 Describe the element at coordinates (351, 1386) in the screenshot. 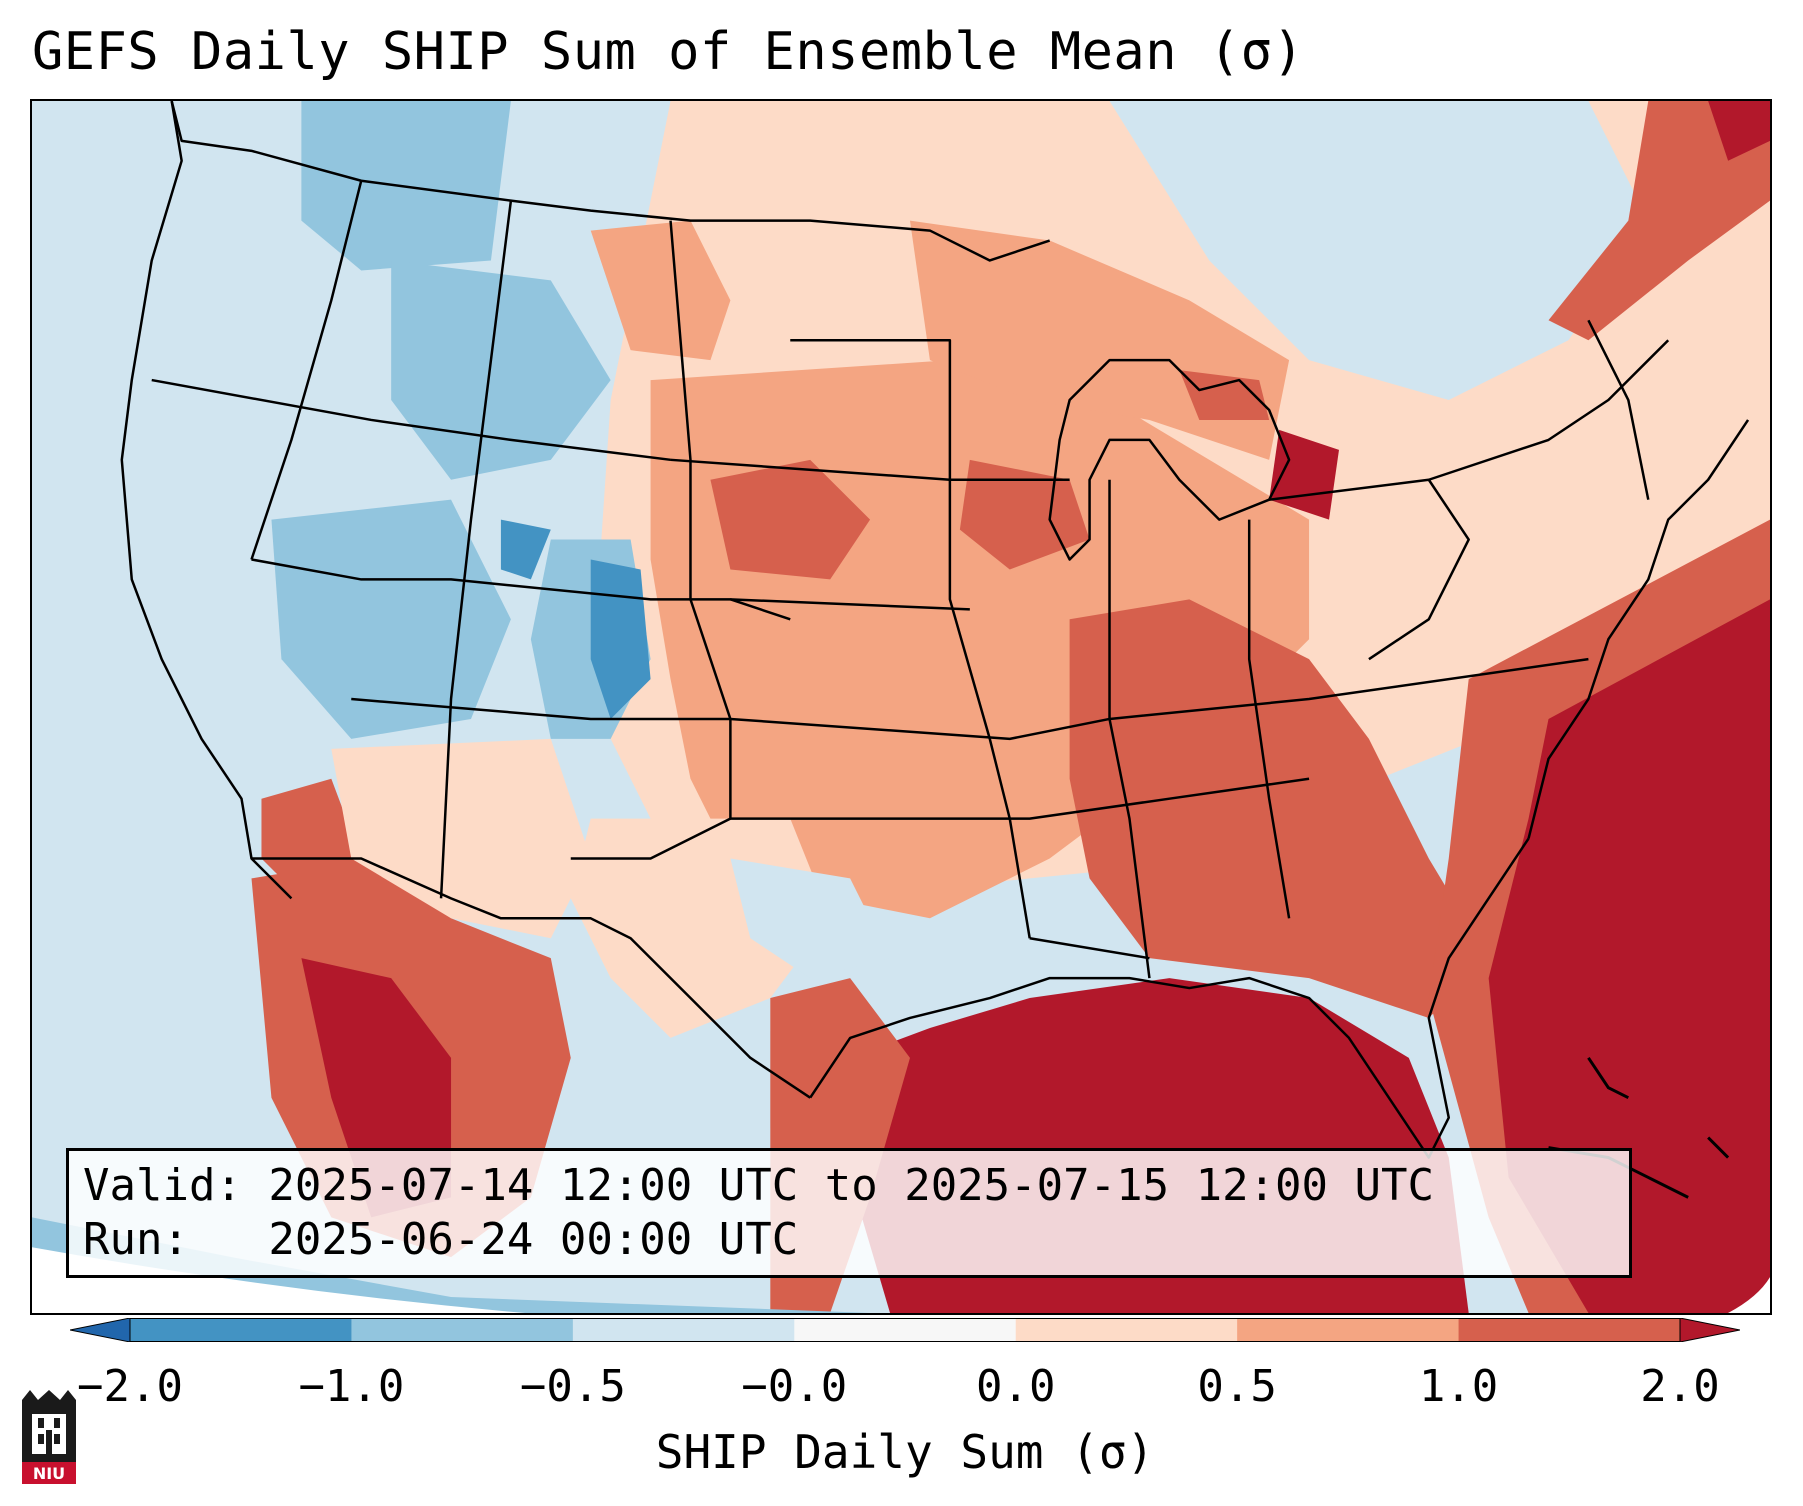

I see `colorbar-tick-label: −1.0` at that location.